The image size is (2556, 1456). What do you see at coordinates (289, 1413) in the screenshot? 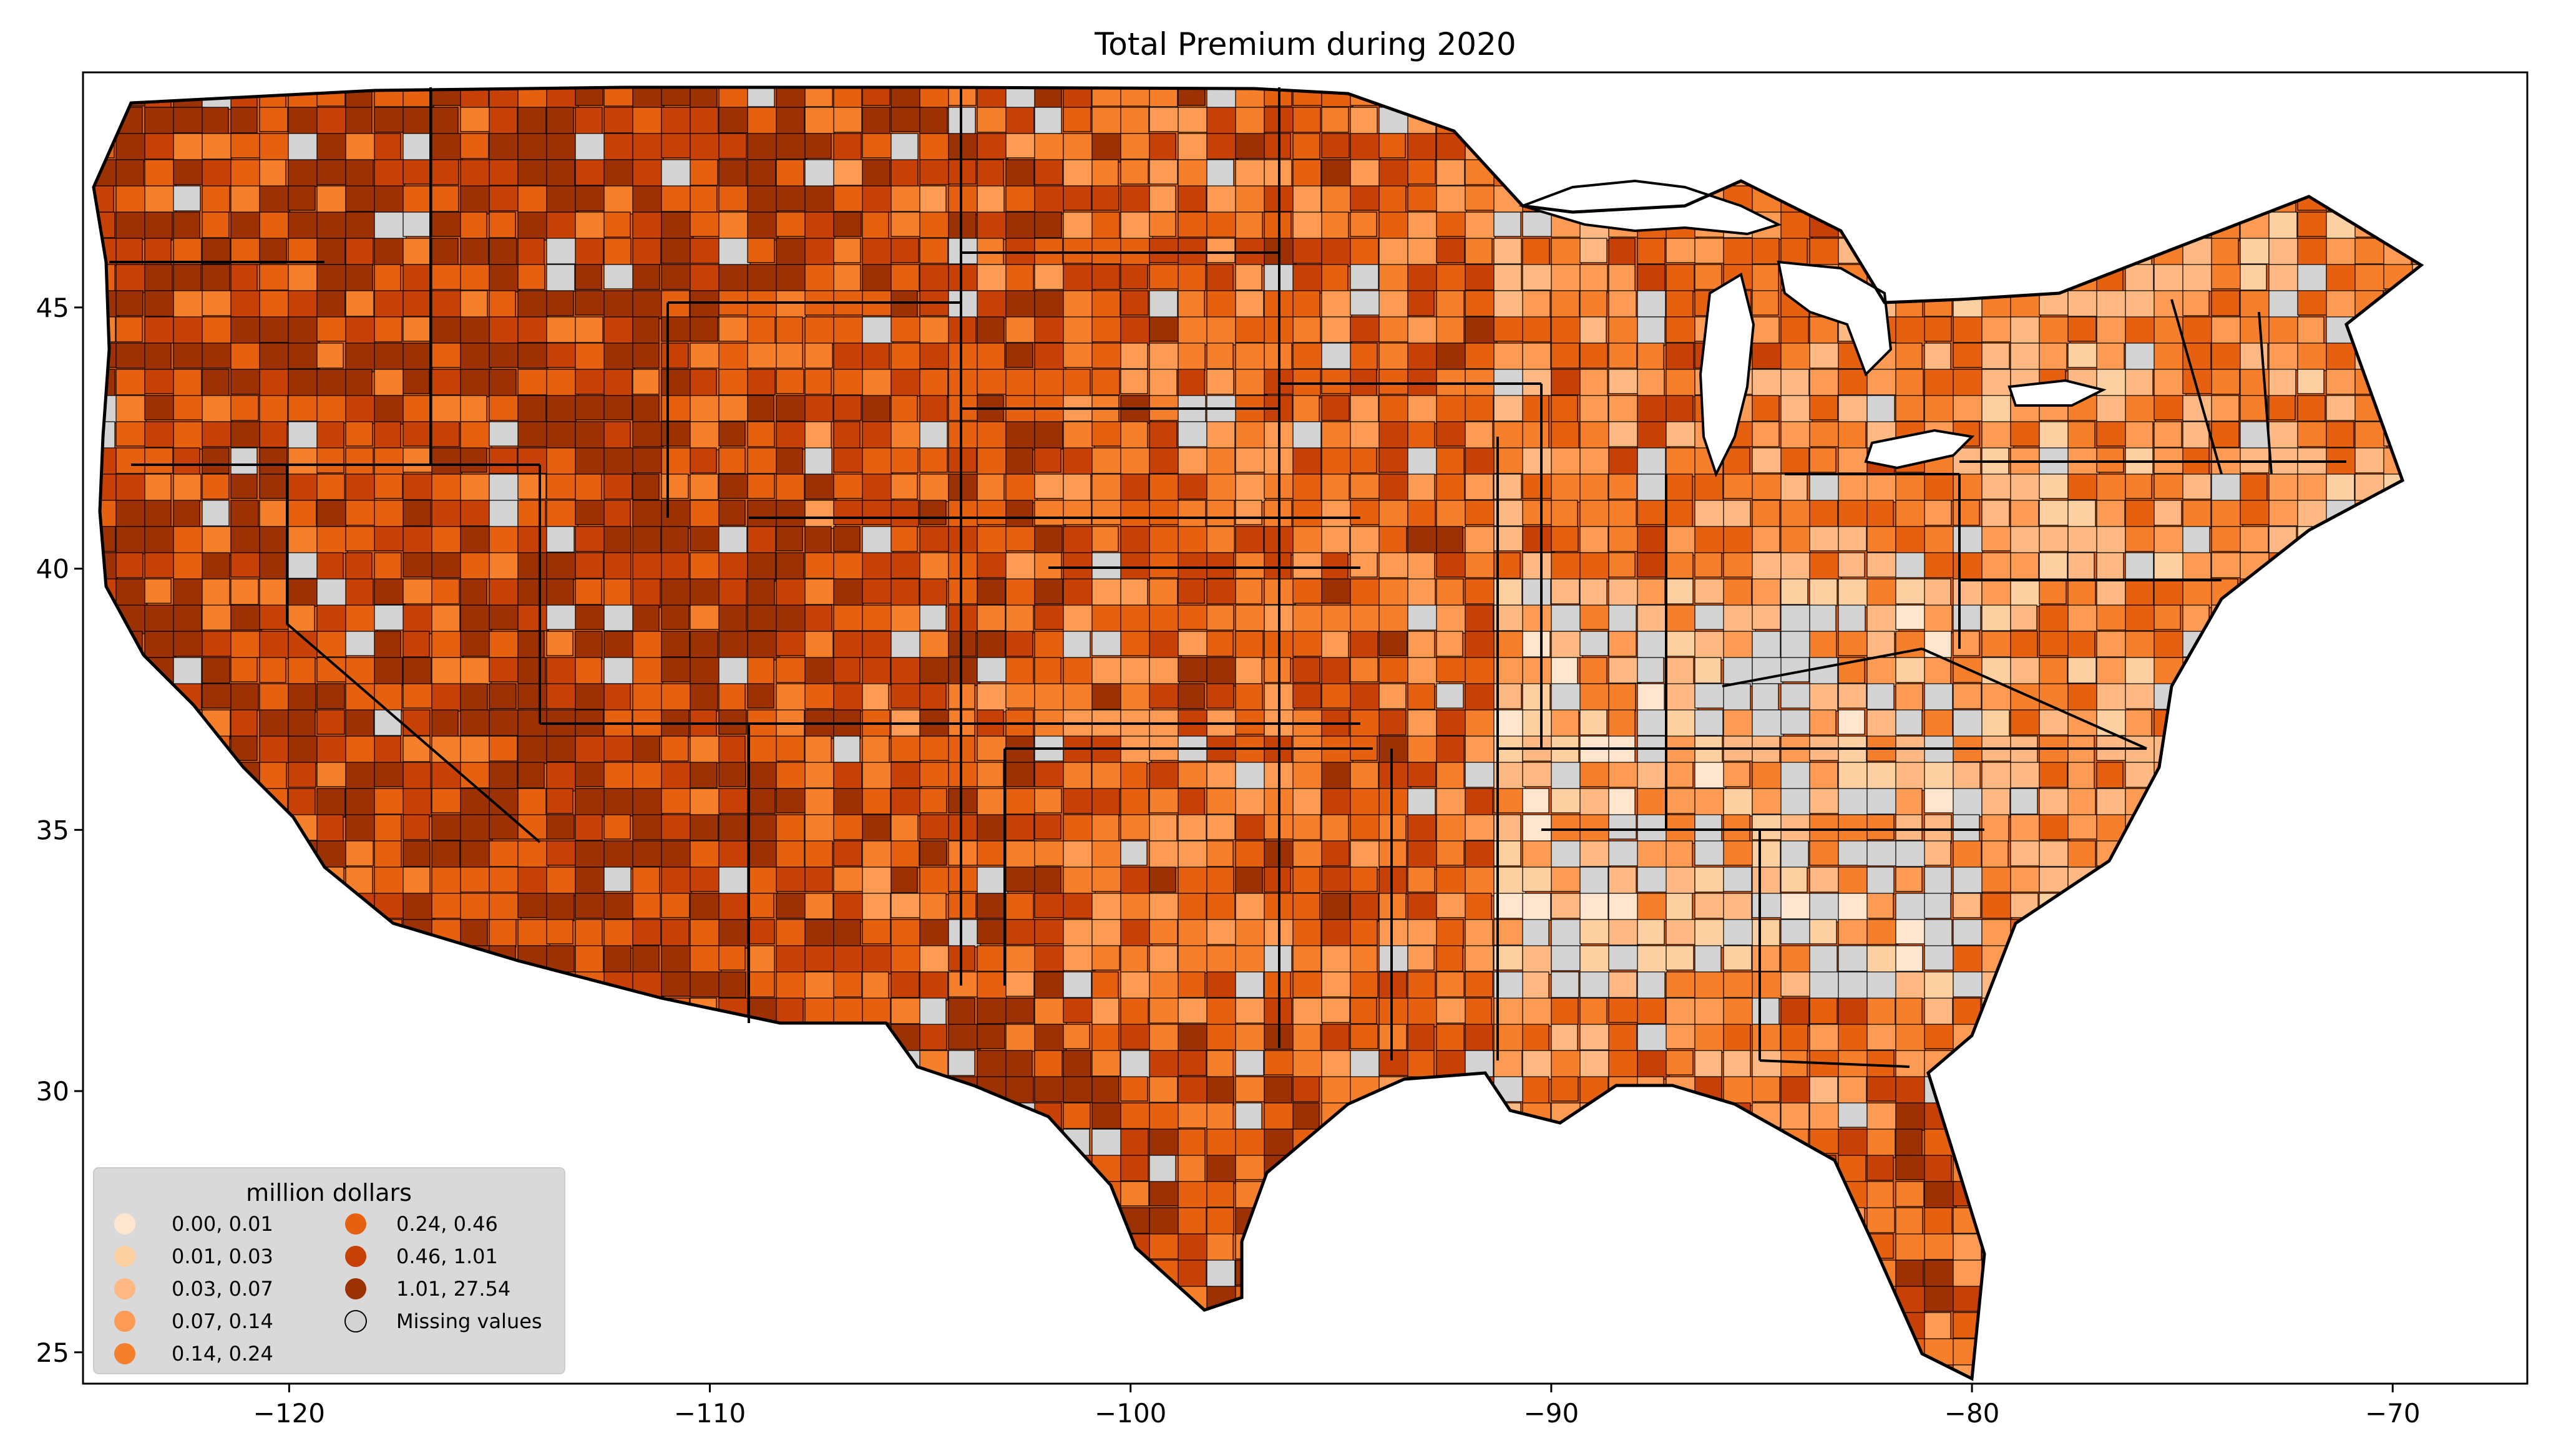
I see `x-tick-label: −120` at bounding box center [289, 1413].